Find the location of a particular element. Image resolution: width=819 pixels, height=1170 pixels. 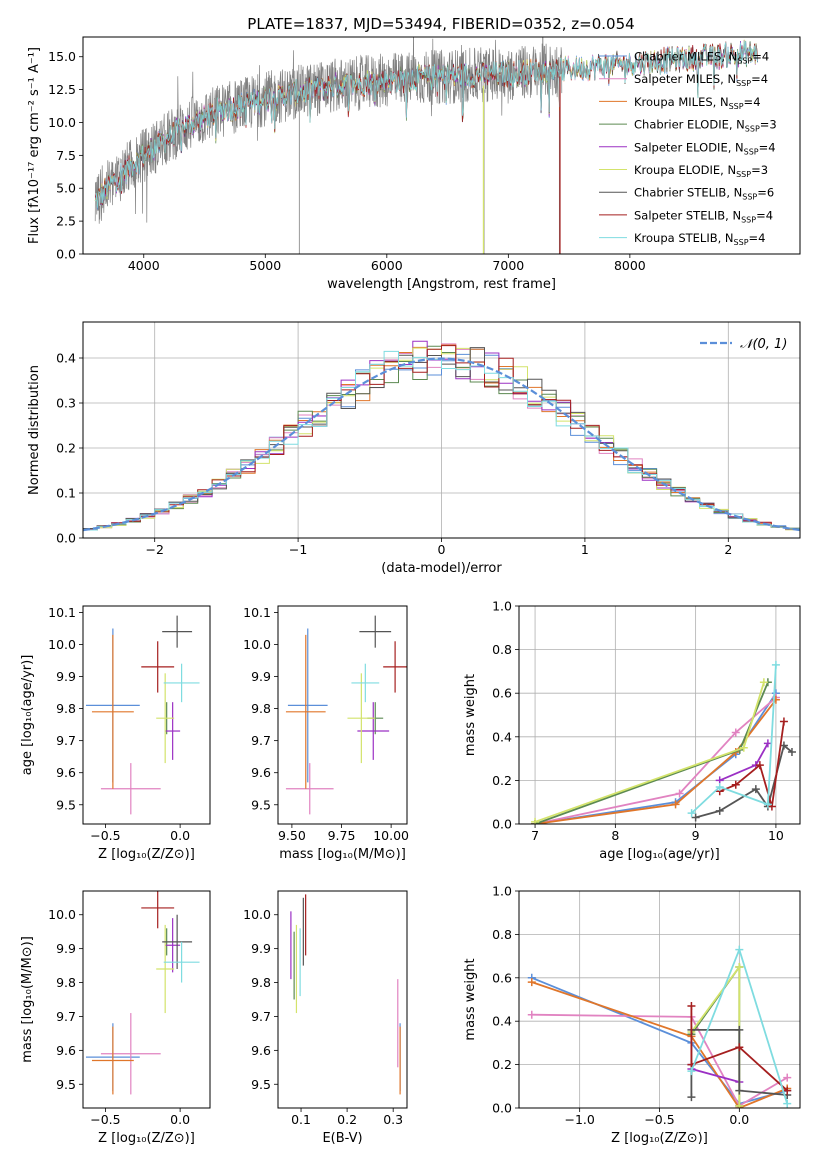

series-kroupa-miles is located at coordinates (655, 759).